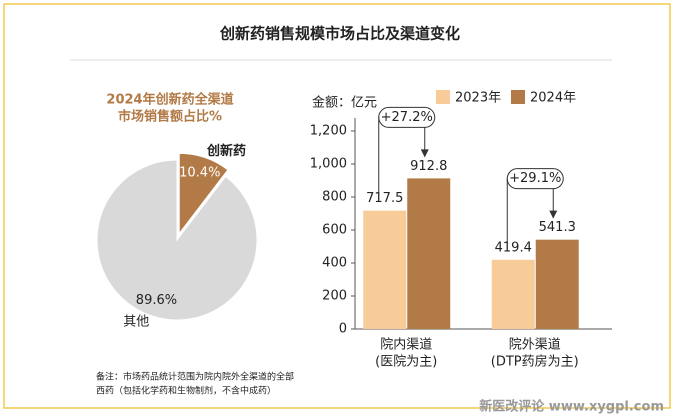 Image resolution: width=679 pixels, height=417 pixels. What do you see at coordinates (478, 98) in the screenshot?
I see `legend-label: 2023年` at bounding box center [478, 98].